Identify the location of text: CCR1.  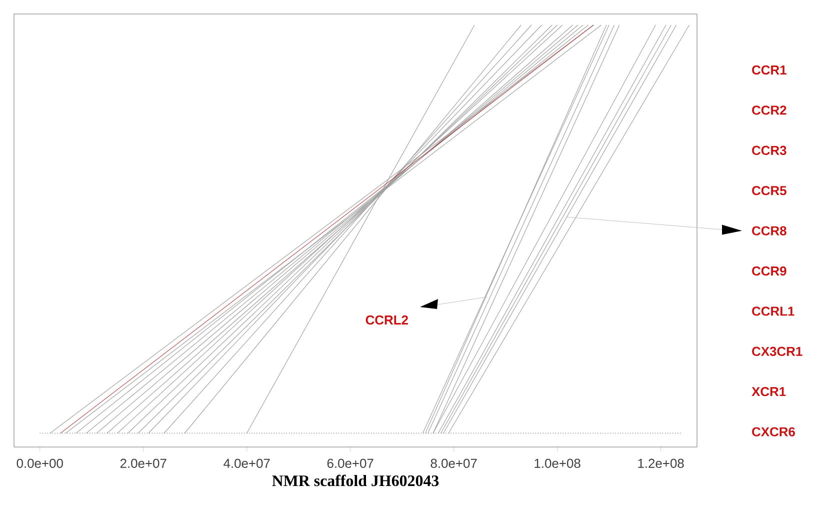
(769, 70).